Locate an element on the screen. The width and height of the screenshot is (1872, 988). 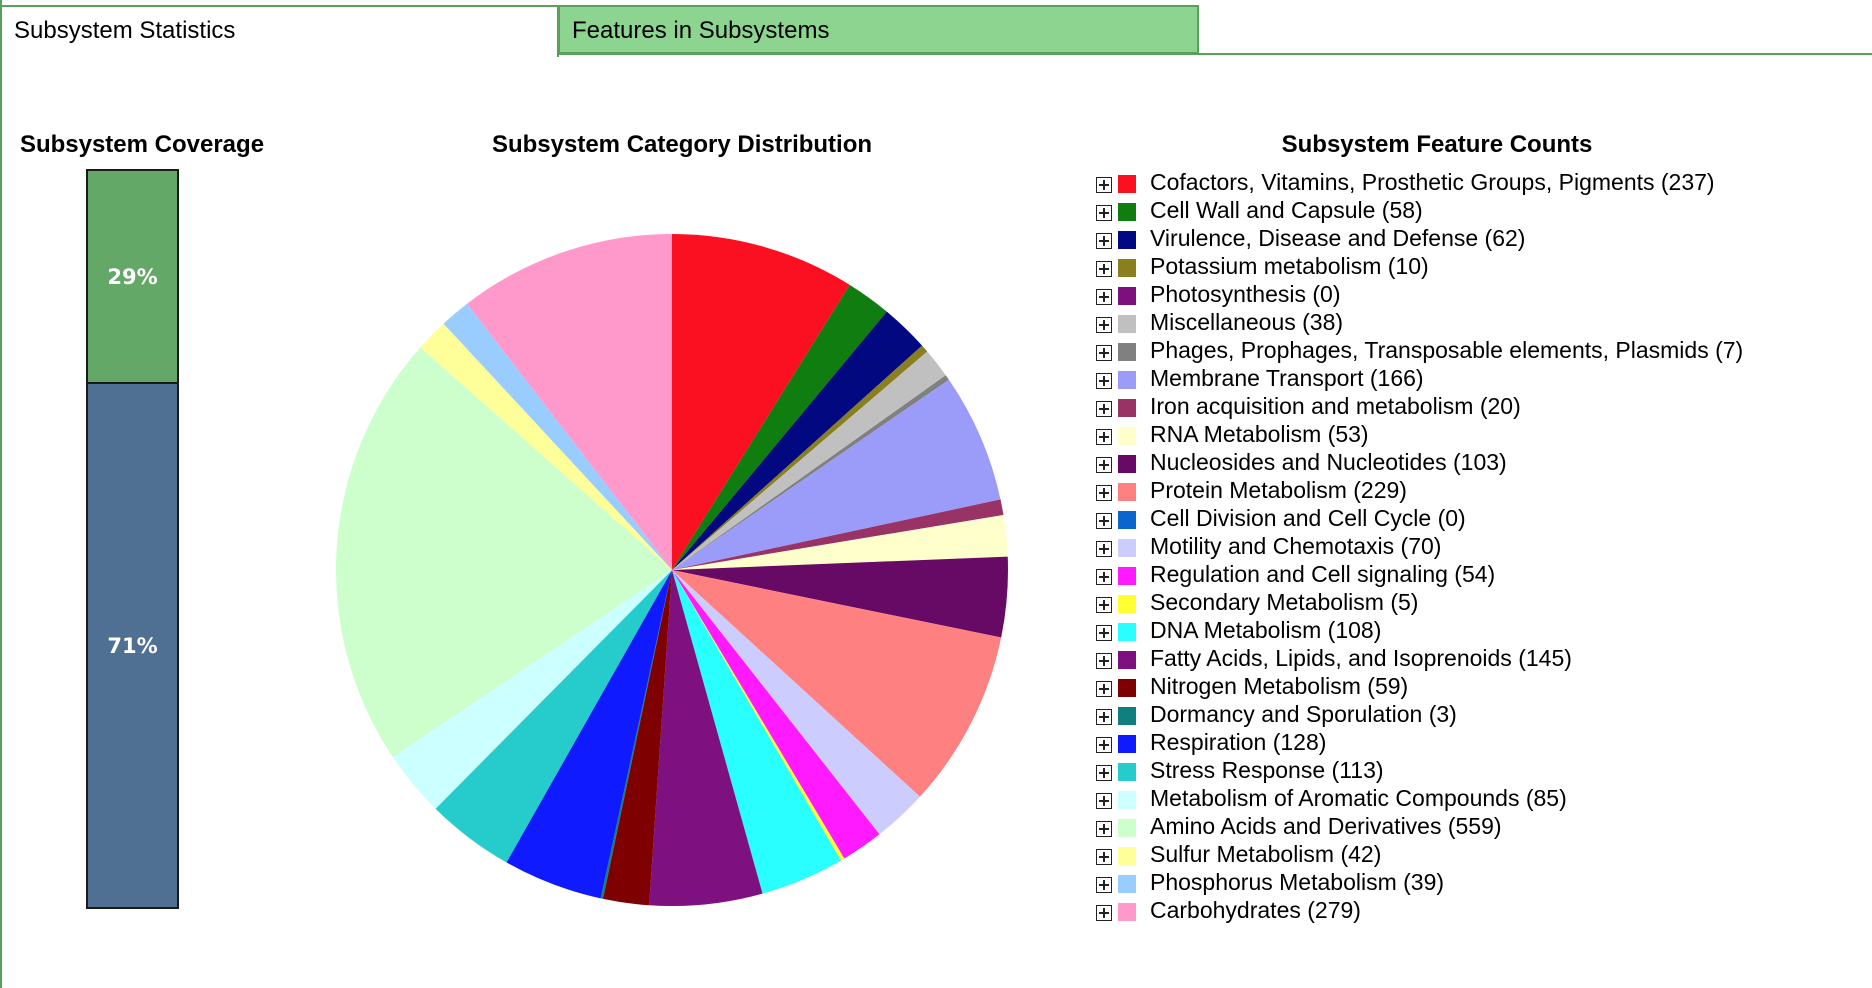
pie-slice-membrane-transport is located at coordinates (836, 474).